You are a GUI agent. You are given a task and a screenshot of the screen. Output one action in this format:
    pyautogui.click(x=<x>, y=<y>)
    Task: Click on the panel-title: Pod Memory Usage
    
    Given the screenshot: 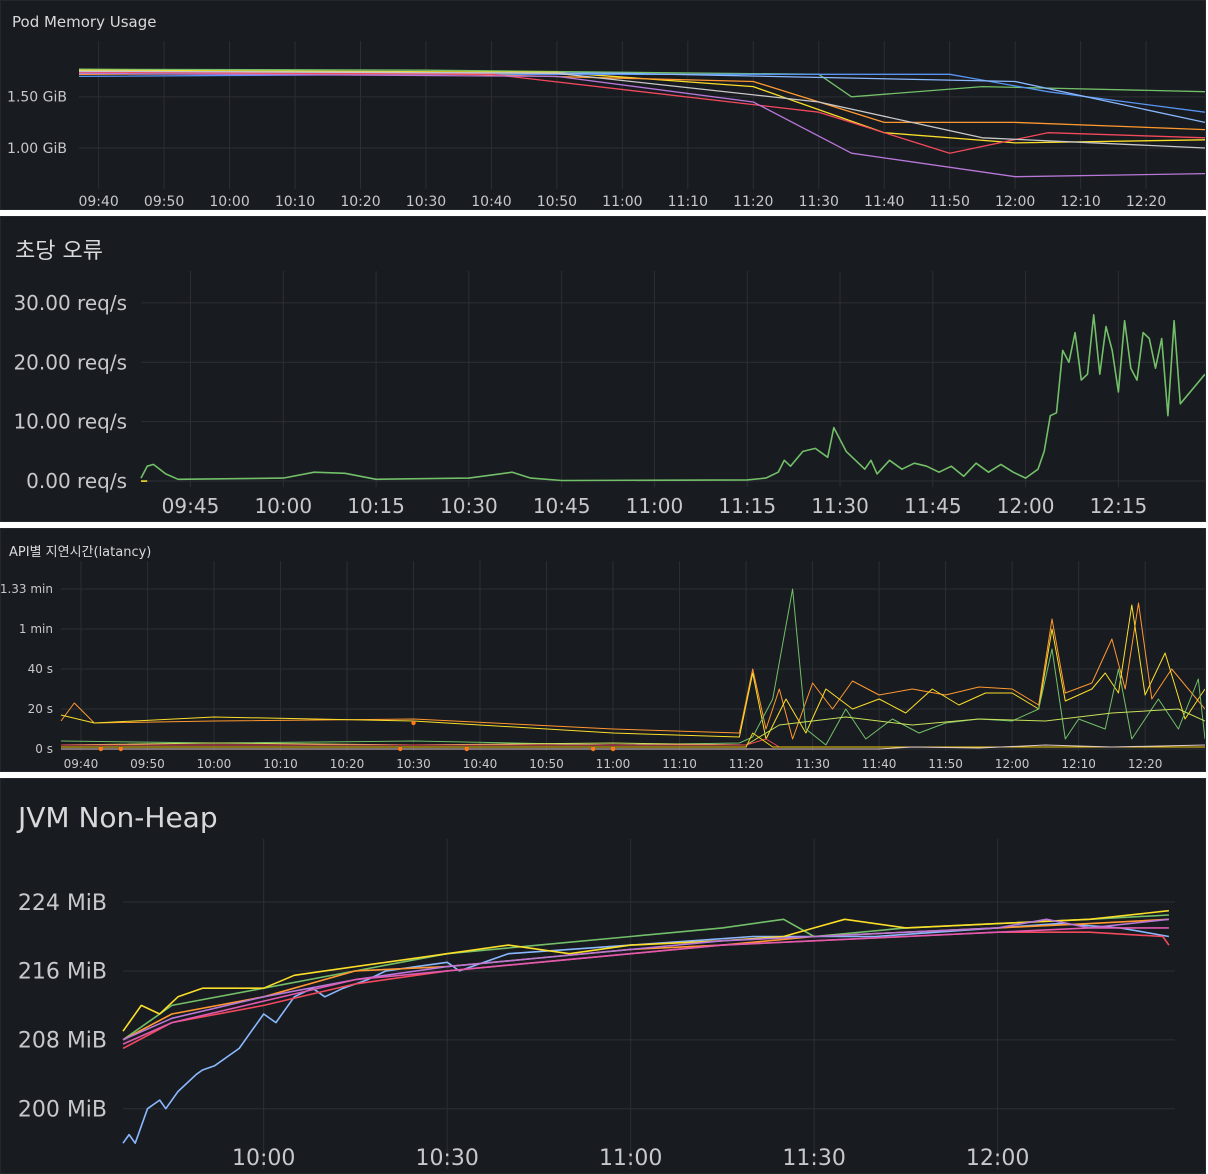 What is the action you would take?
    pyautogui.click(x=84, y=22)
    